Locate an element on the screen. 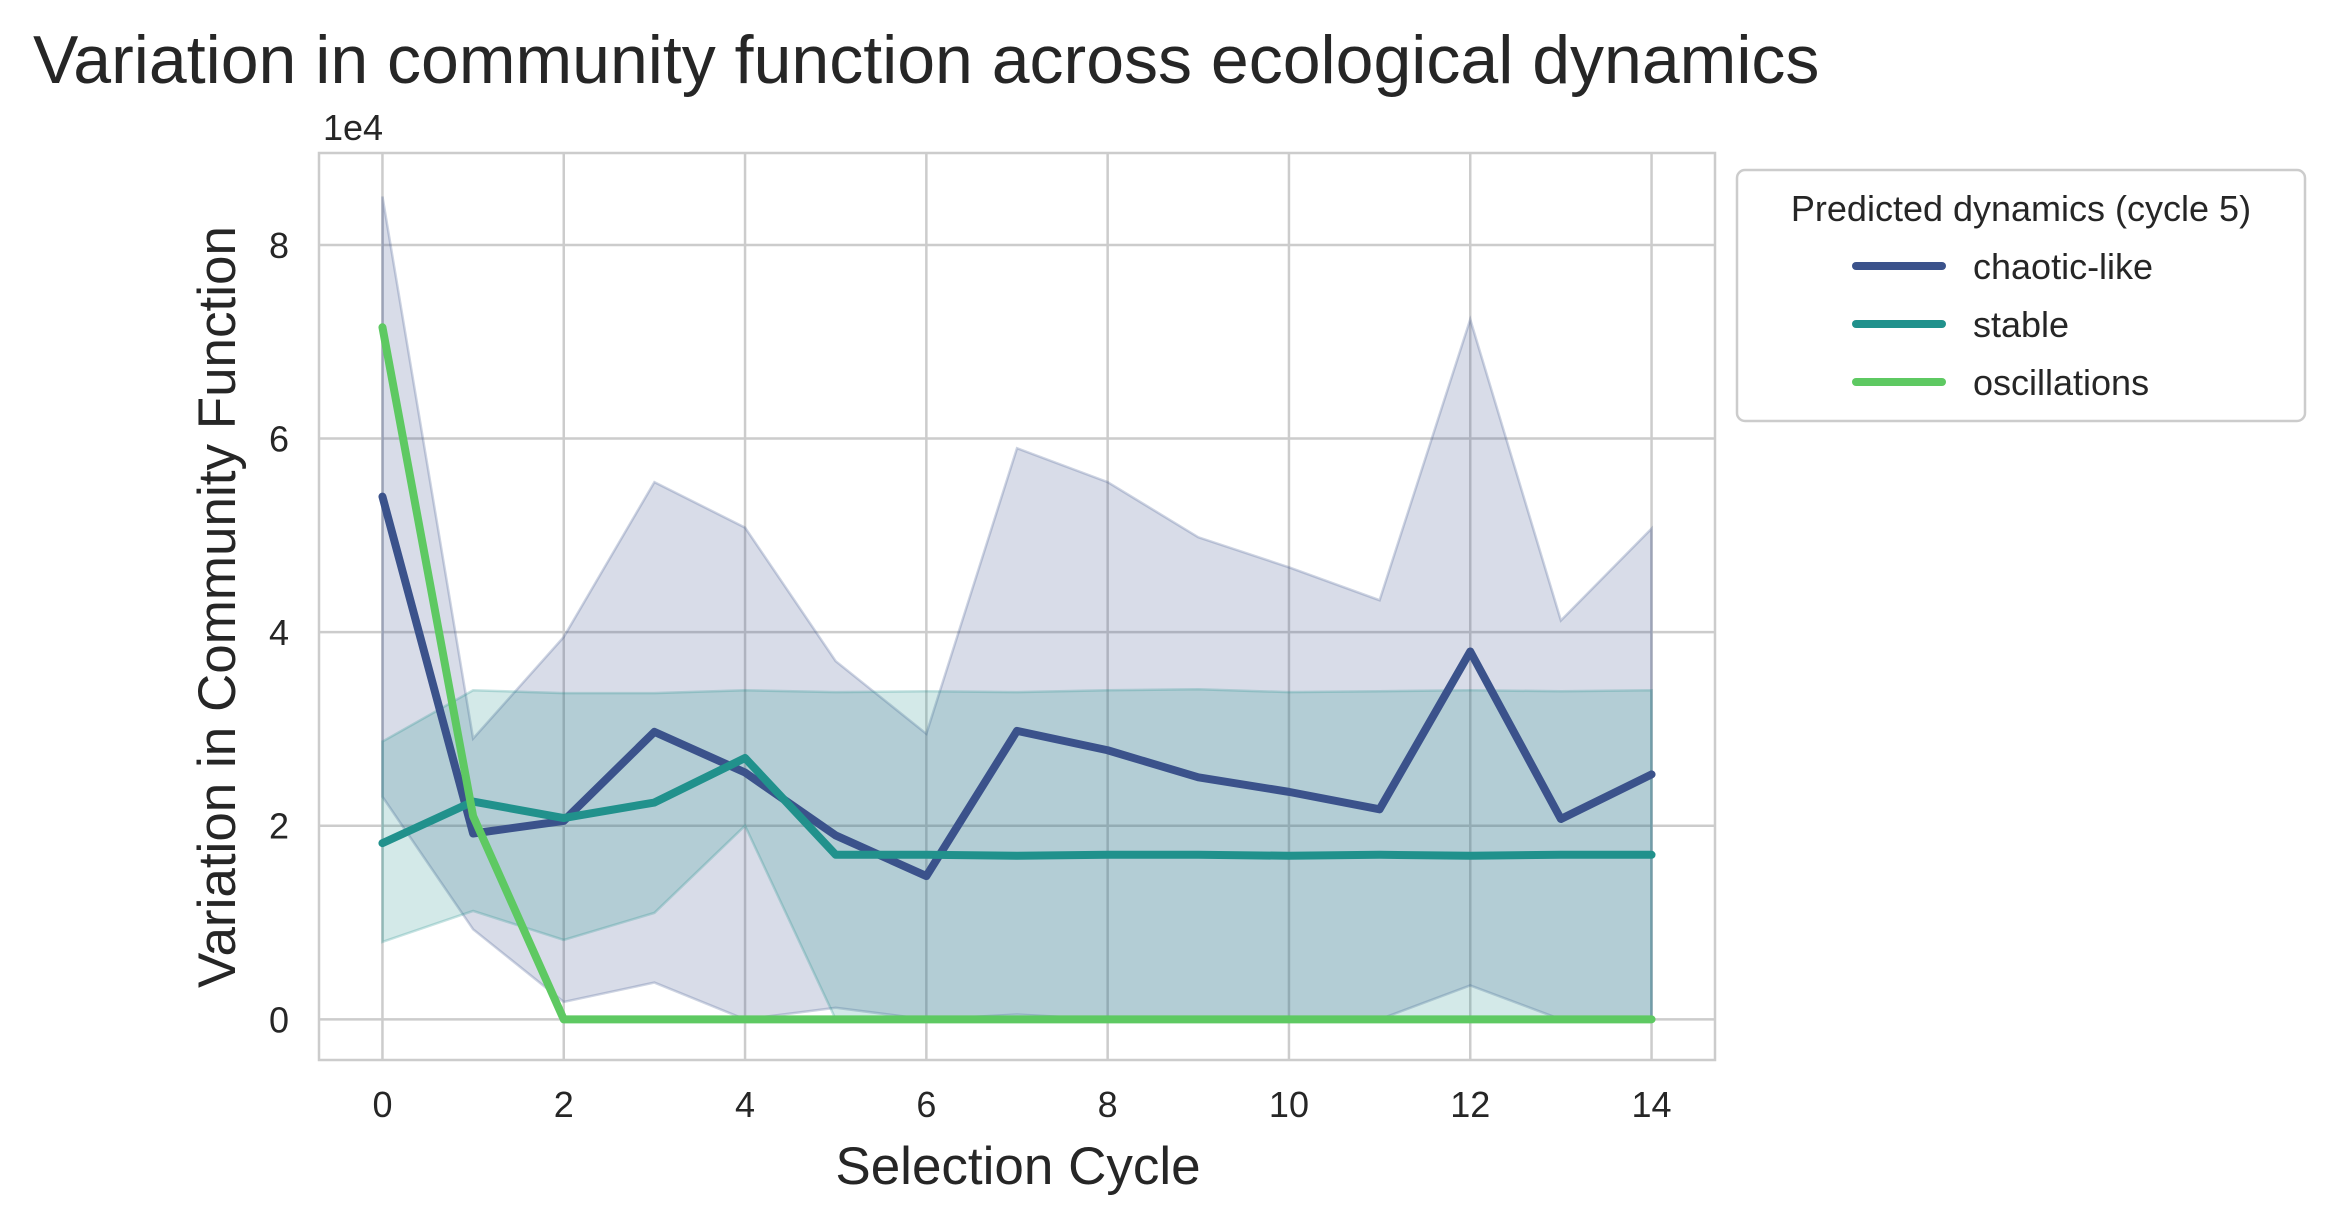 This screenshot has width=2328, height=1227. x-tick-label: 0 is located at coordinates (382, 1104).